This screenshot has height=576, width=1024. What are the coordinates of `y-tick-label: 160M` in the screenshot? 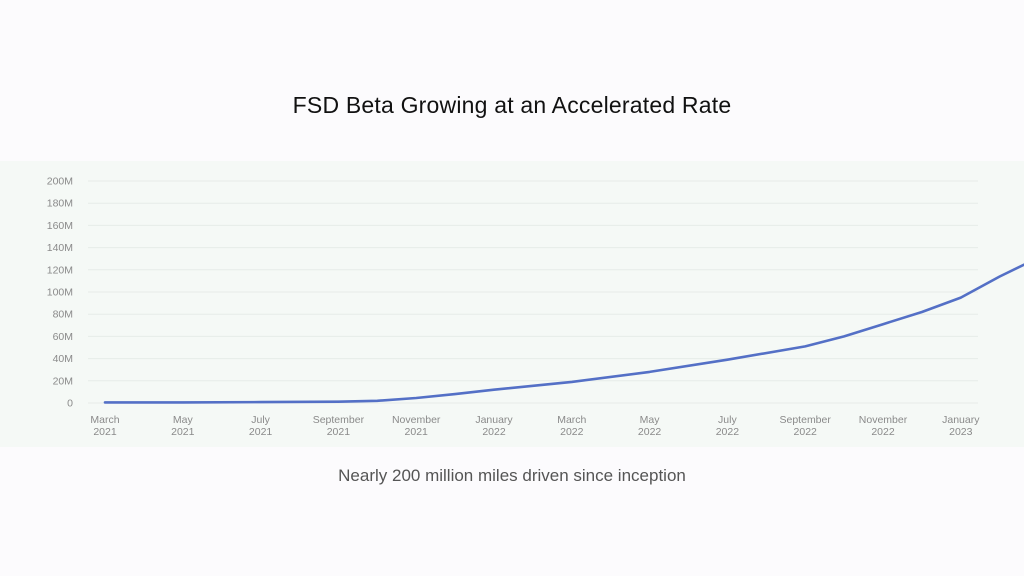 It's located at (60, 226).